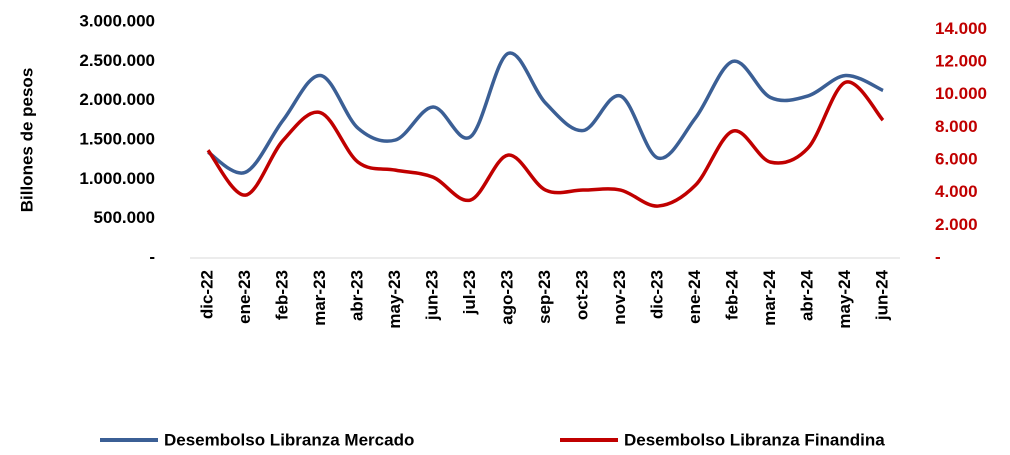 The image size is (1010, 455). What do you see at coordinates (506, 297) in the screenshot?
I see `x-tick-label: ago-23` at bounding box center [506, 297].